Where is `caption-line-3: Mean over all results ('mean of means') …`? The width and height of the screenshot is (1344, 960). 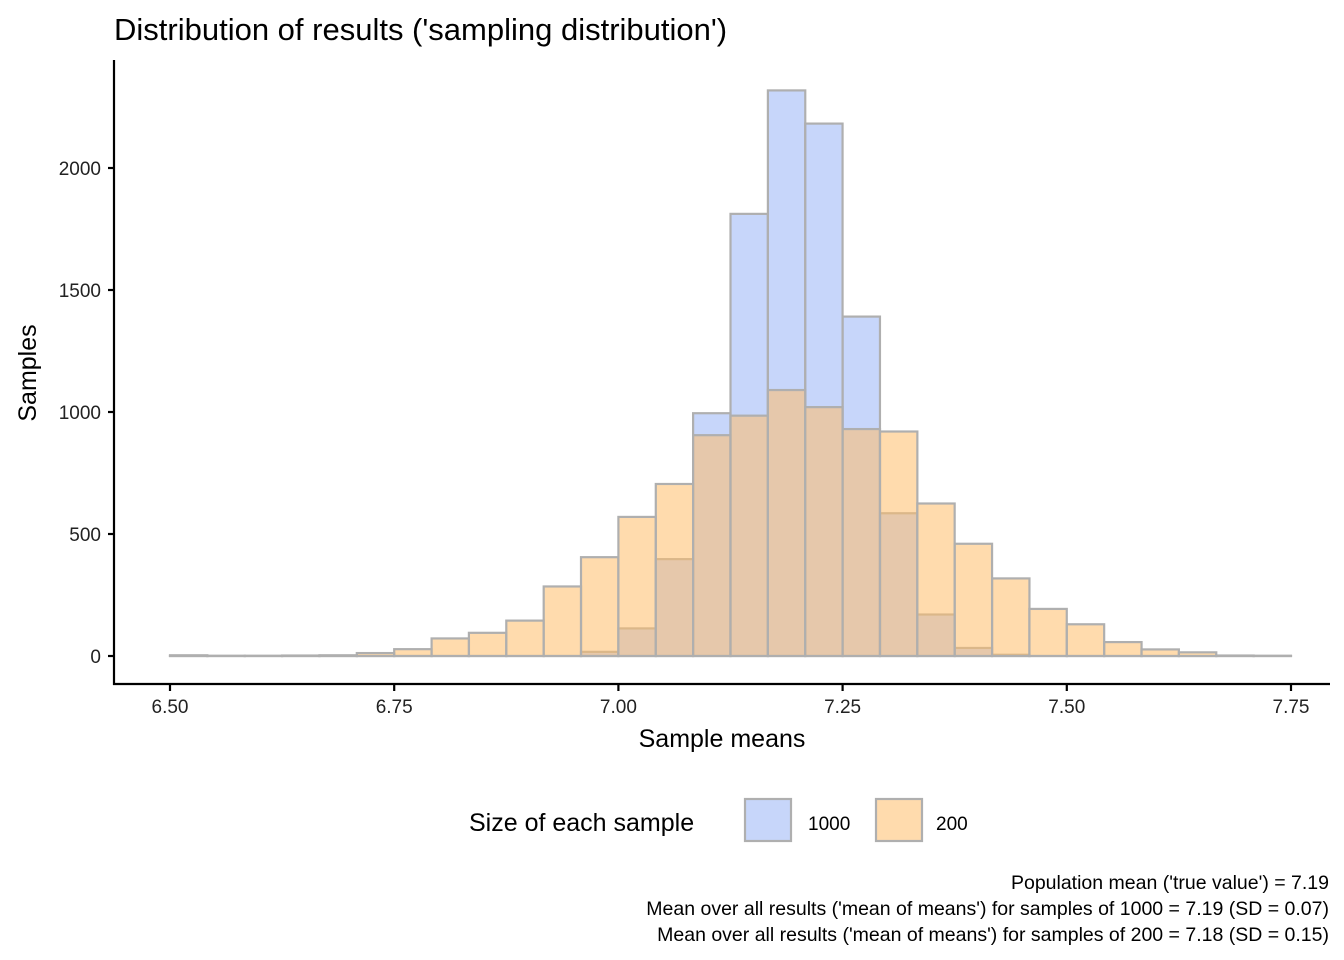 caption-line-3: Mean over all results ('mean of means') … is located at coordinates (993, 935).